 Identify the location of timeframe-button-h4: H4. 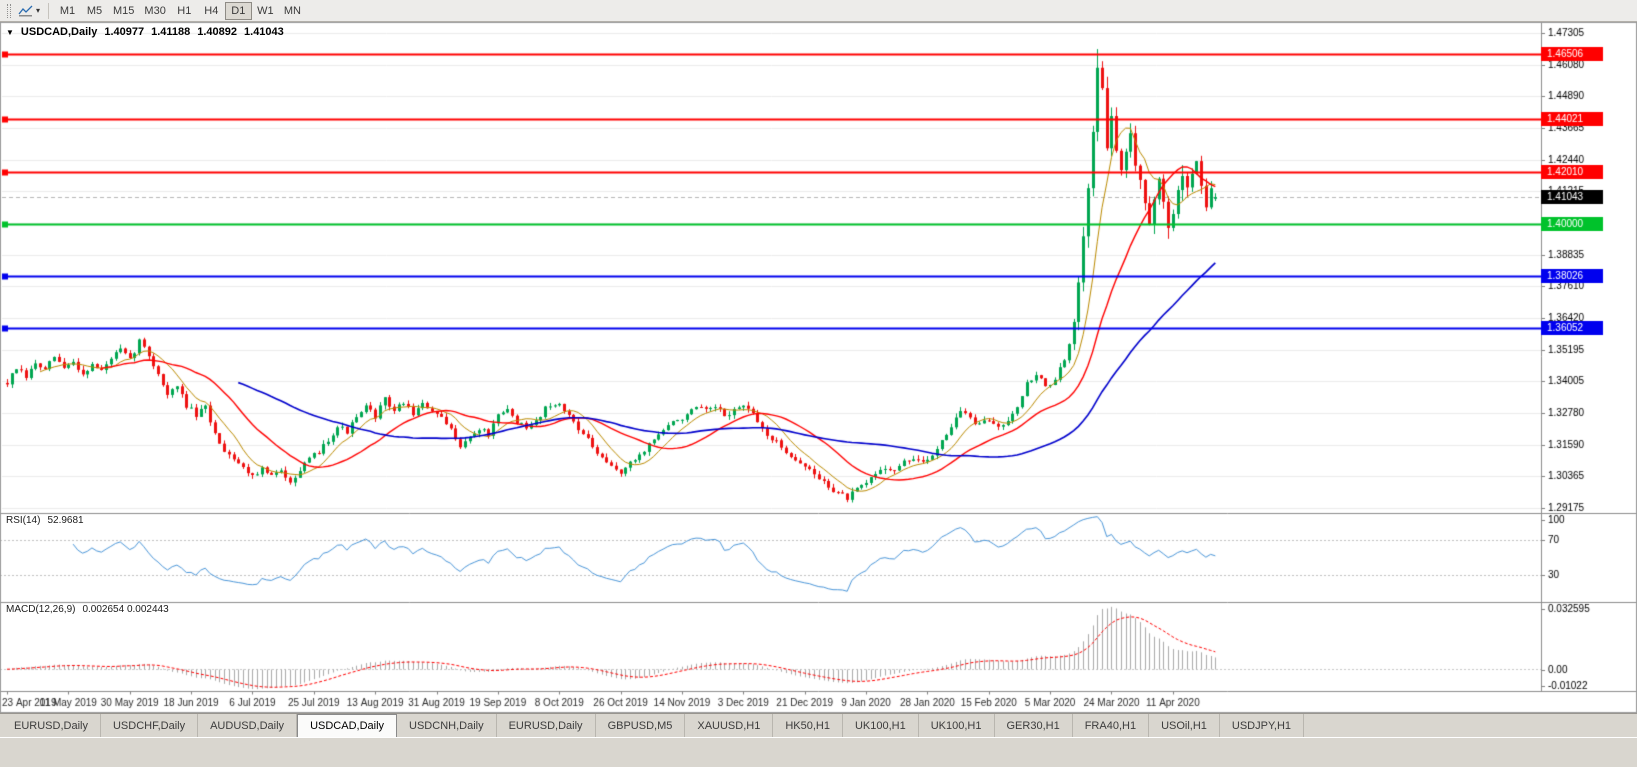
(211, 10).